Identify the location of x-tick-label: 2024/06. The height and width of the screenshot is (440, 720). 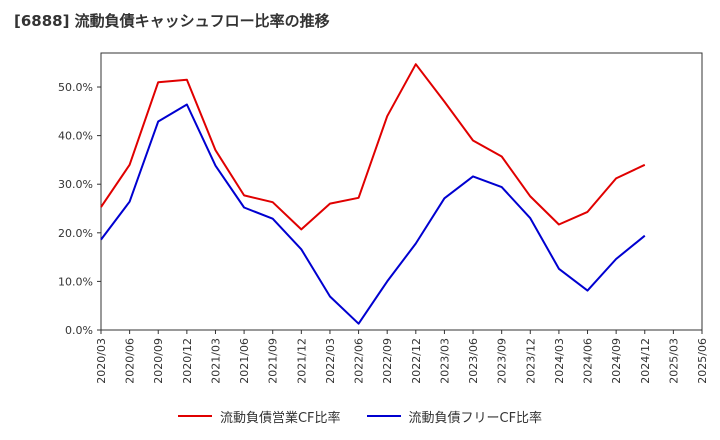
(588, 361).